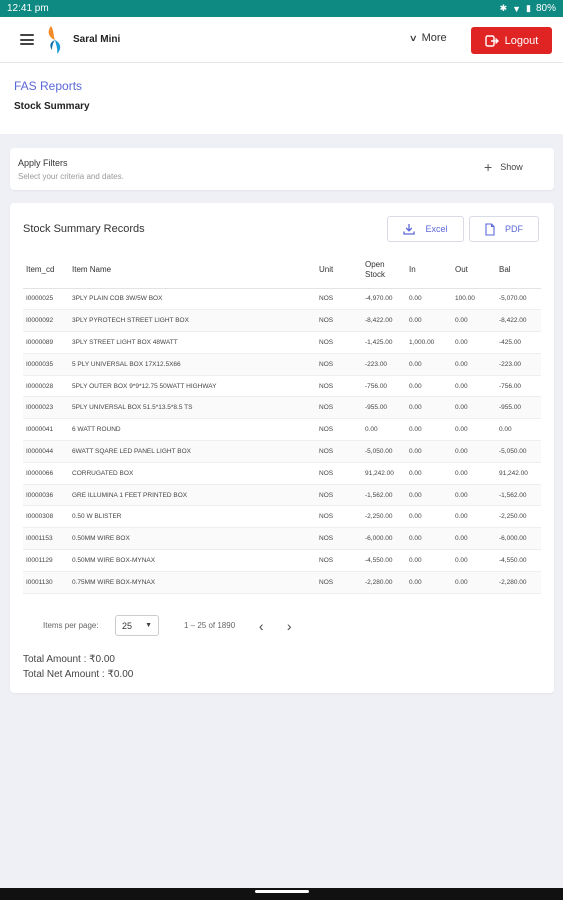 The image size is (563, 900). What do you see at coordinates (46, 299) in the screenshot?
I see `table-cell: I0000025` at bounding box center [46, 299].